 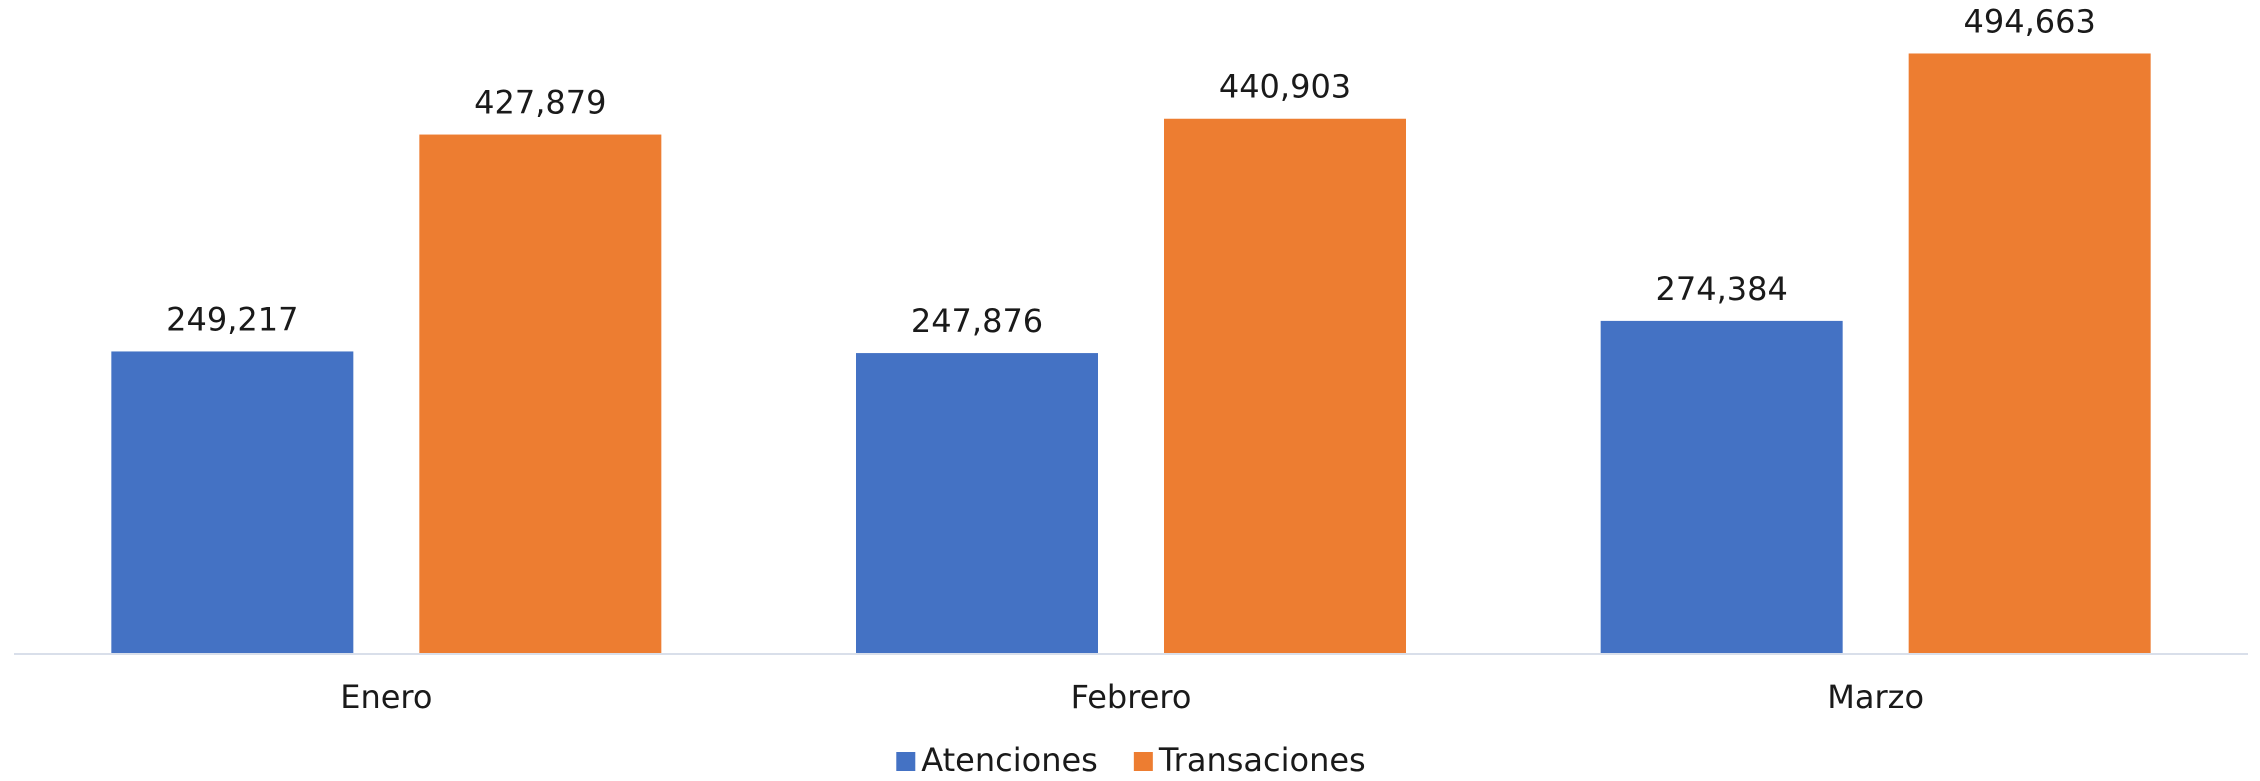 I want to click on x-tick-label: Marzo, so click(x=1875, y=697).